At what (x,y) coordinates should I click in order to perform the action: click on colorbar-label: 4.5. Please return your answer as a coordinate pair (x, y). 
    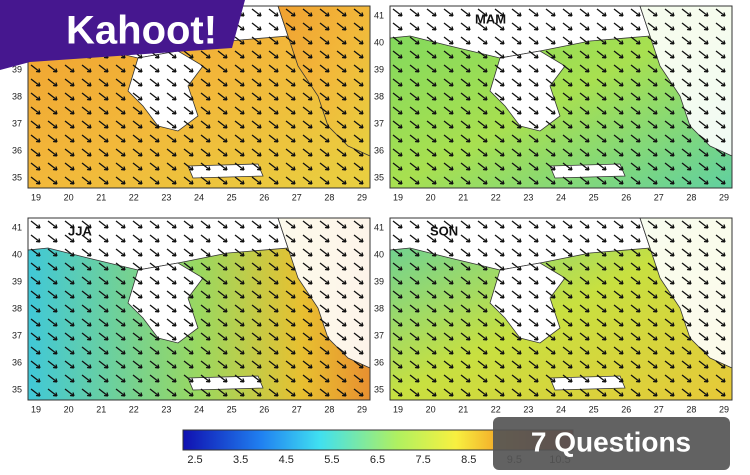
    Looking at the image, I should click on (286, 460).